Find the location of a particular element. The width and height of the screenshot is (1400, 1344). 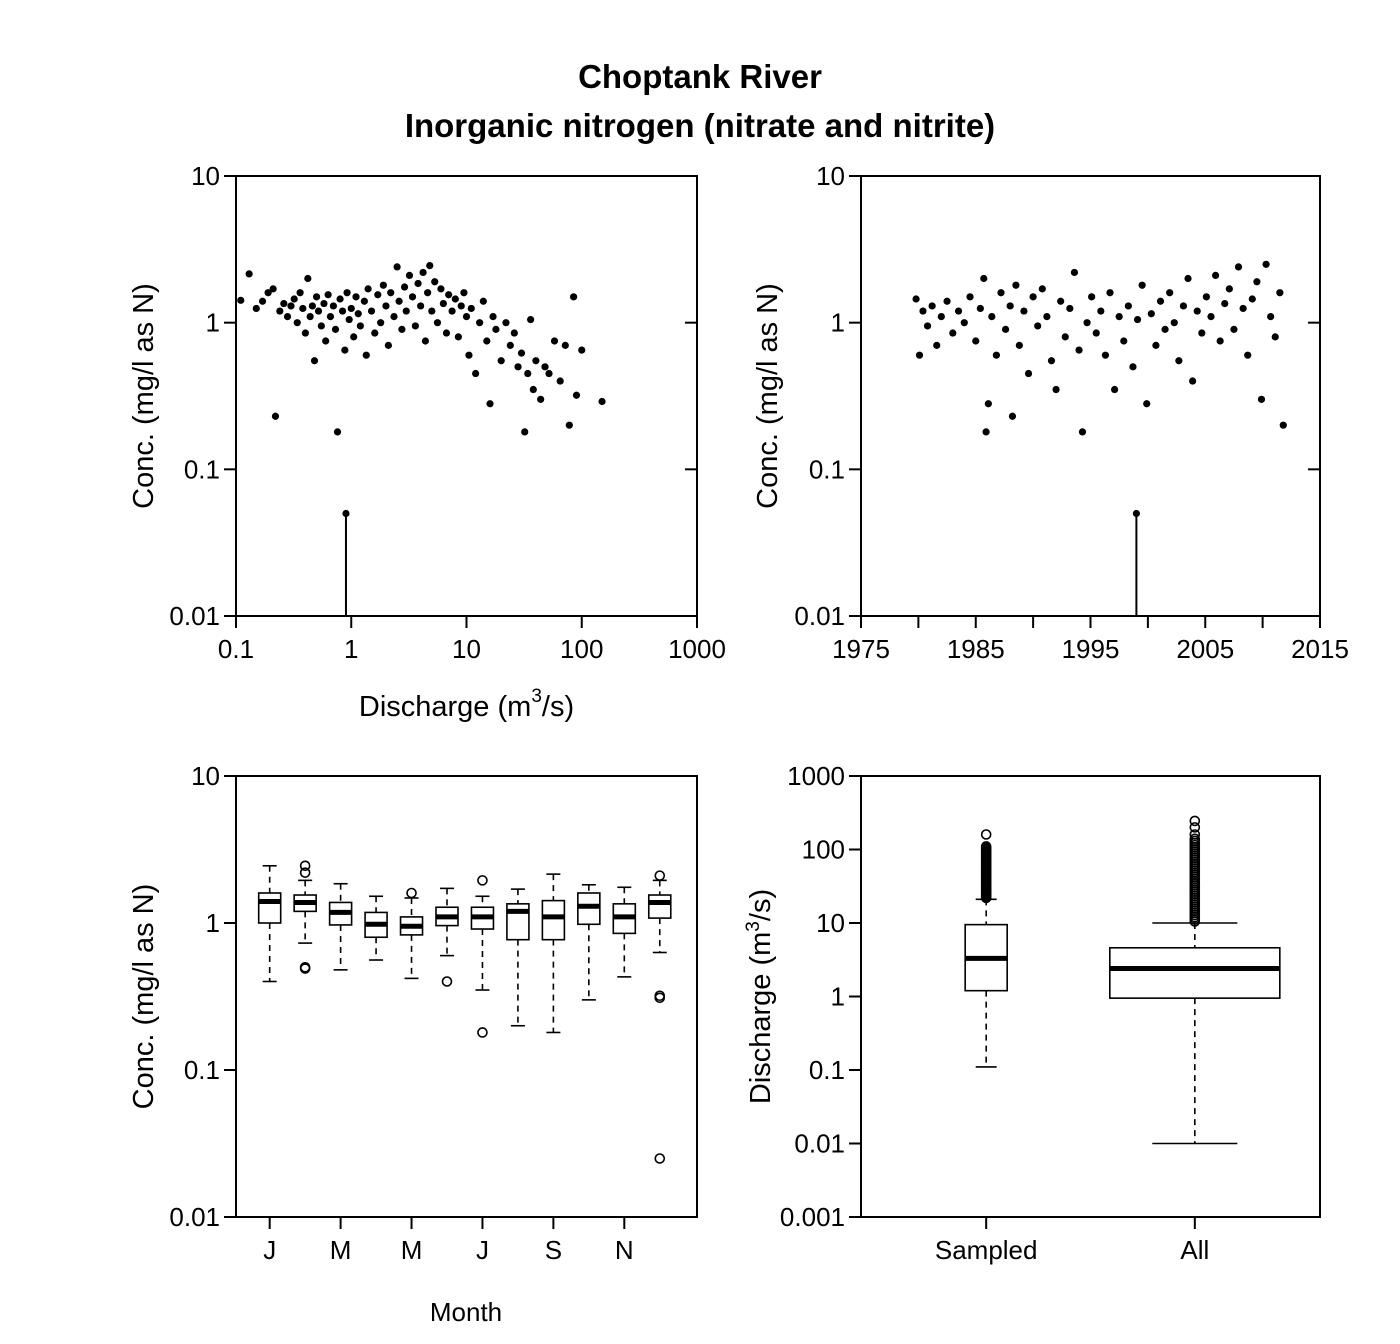

p3-y-tick-label: 0.01 is located at coordinates (194, 1217).